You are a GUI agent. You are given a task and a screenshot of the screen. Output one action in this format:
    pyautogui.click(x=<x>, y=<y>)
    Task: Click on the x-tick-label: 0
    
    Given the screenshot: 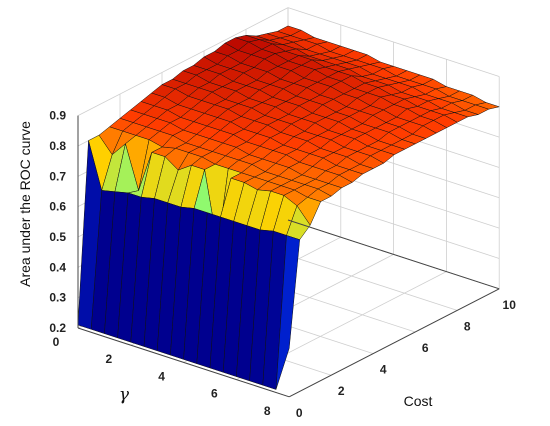 What is the action you would take?
    pyautogui.click(x=299, y=413)
    